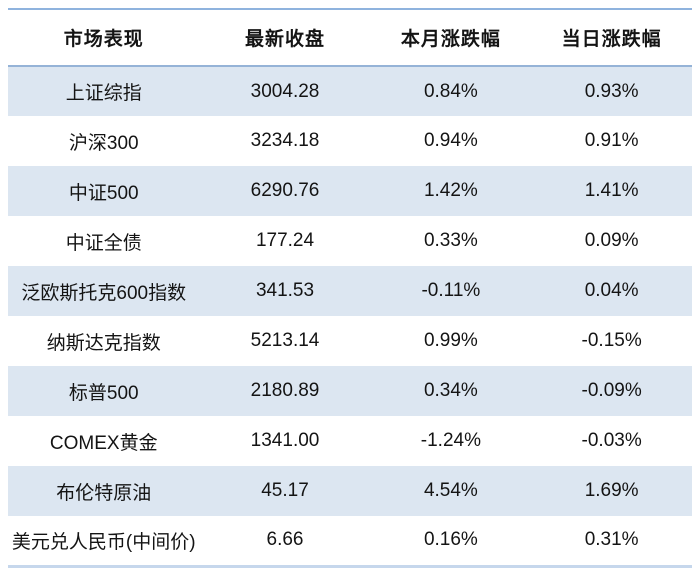  What do you see at coordinates (611, 490) in the screenshot?
I see `daily-change-cell: 1.69%` at bounding box center [611, 490].